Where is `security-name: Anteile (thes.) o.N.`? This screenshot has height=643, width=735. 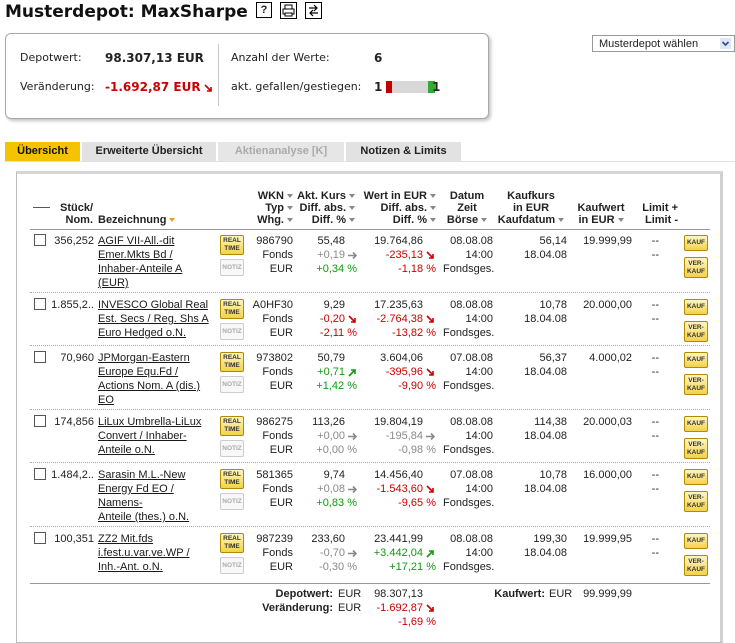 security-name: Anteile (thes.) o.N. is located at coordinates (144, 517).